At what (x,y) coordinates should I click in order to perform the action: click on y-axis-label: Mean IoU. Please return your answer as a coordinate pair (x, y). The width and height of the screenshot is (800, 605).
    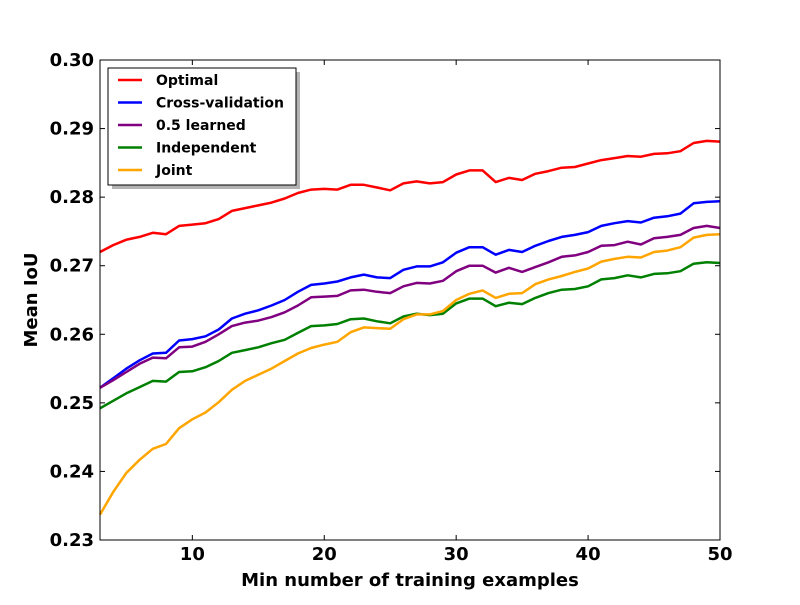
    Looking at the image, I should click on (31, 299).